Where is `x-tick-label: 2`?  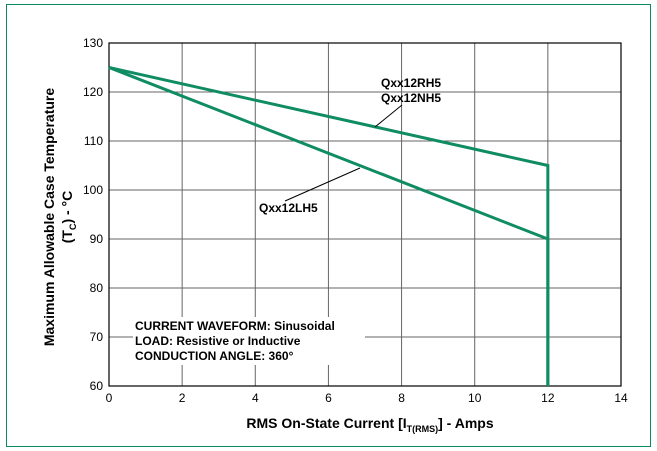 x-tick-label: 2 is located at coordinates (182, 398).